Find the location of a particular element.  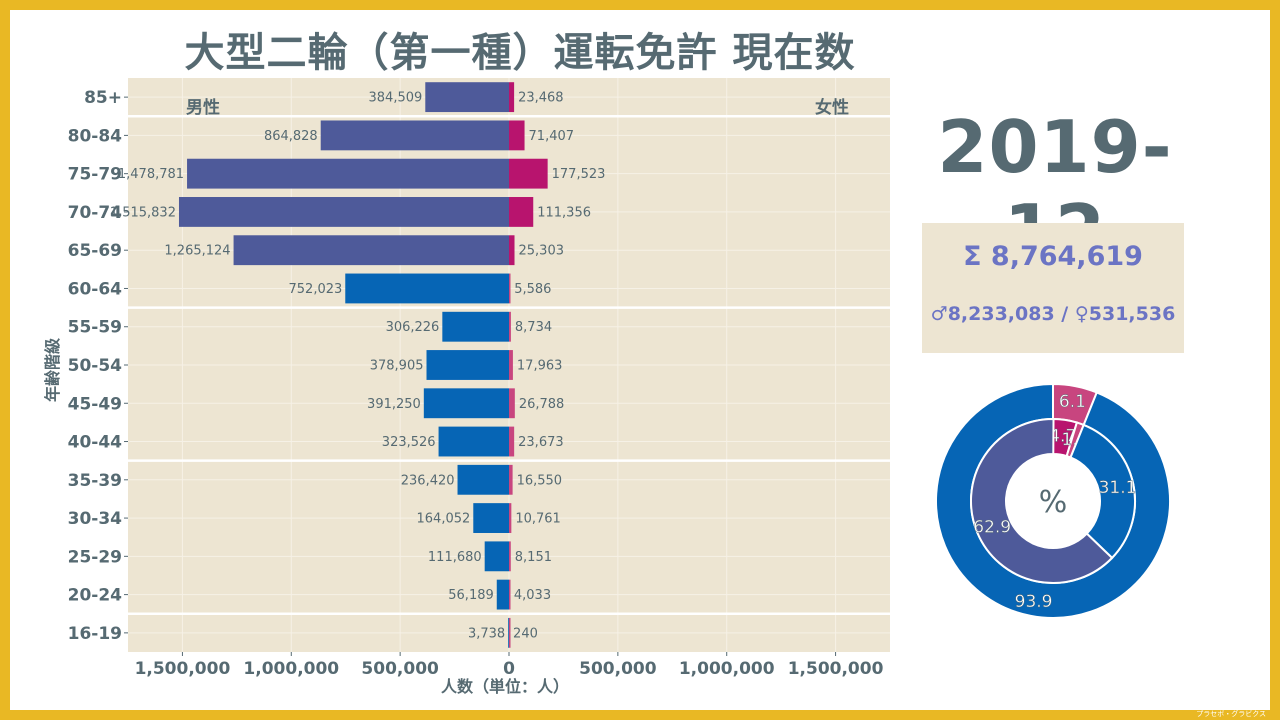

female-bar-85+ is located at coordinates (512, 97).